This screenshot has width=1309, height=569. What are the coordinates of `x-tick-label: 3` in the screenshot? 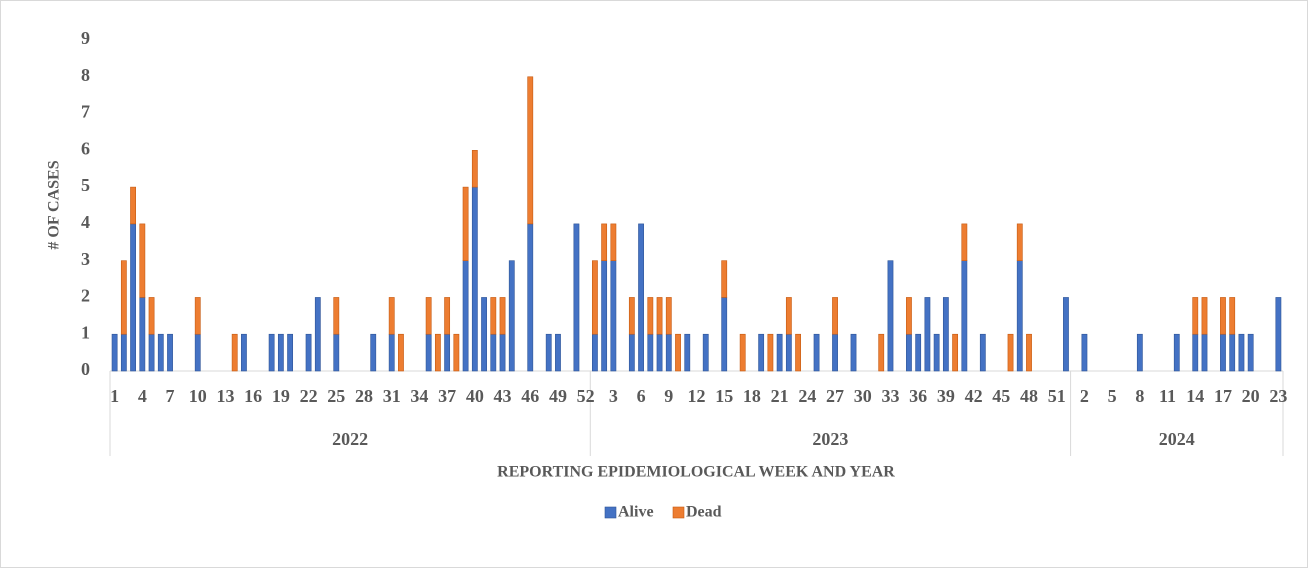 It's located at (613, 396).